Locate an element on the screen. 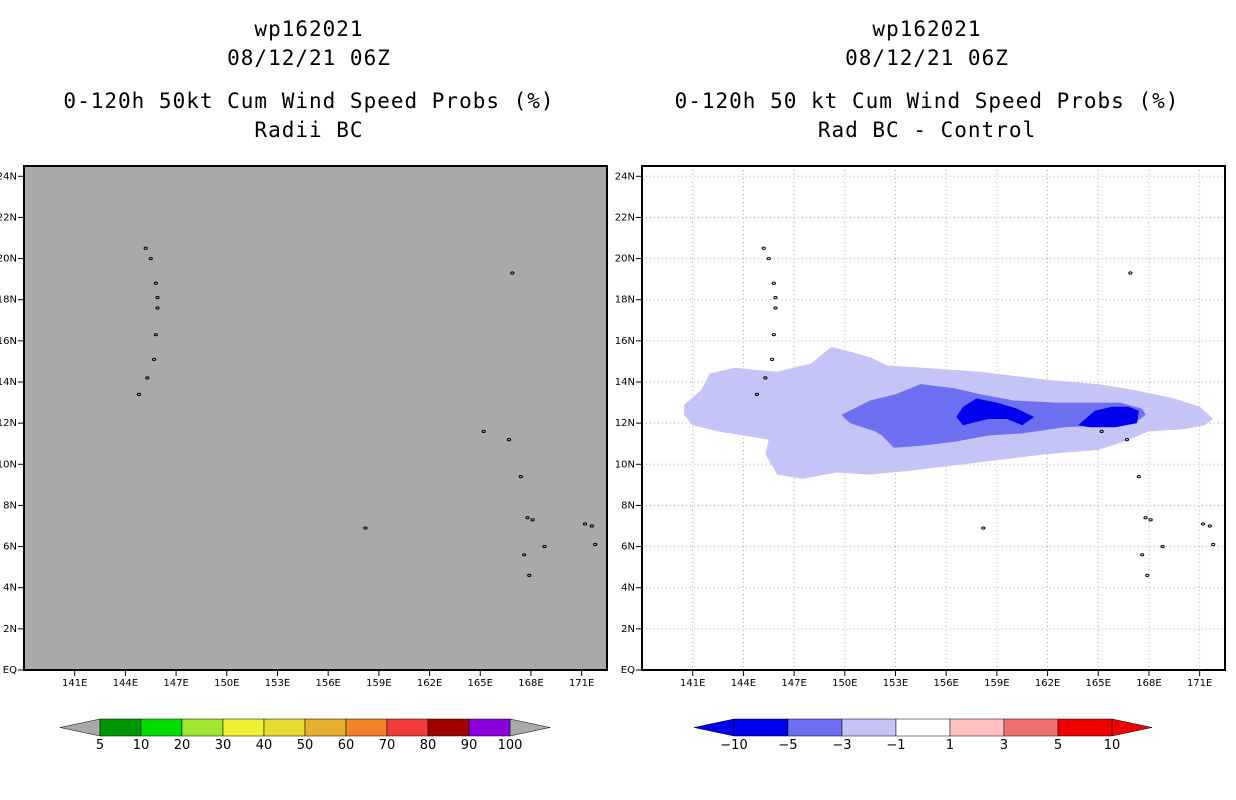 This screenshot has height=800, width=1236. right-colorbar-left-arrow is located at coordinates (714, 727).